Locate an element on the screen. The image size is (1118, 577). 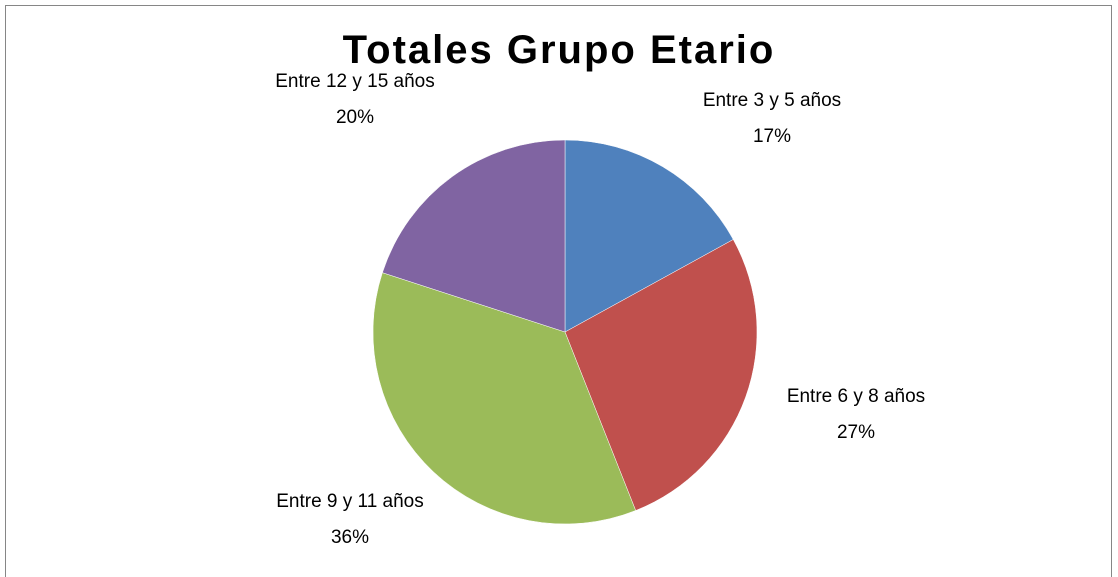
data-label-category: Entre 6 y 8 años is located at coordinates (856, 396).